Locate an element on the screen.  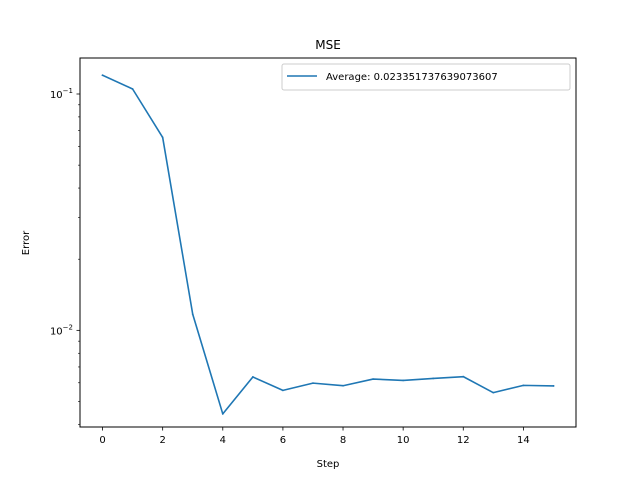
x-tick-label: 14 is located at coordinates (523, 440).